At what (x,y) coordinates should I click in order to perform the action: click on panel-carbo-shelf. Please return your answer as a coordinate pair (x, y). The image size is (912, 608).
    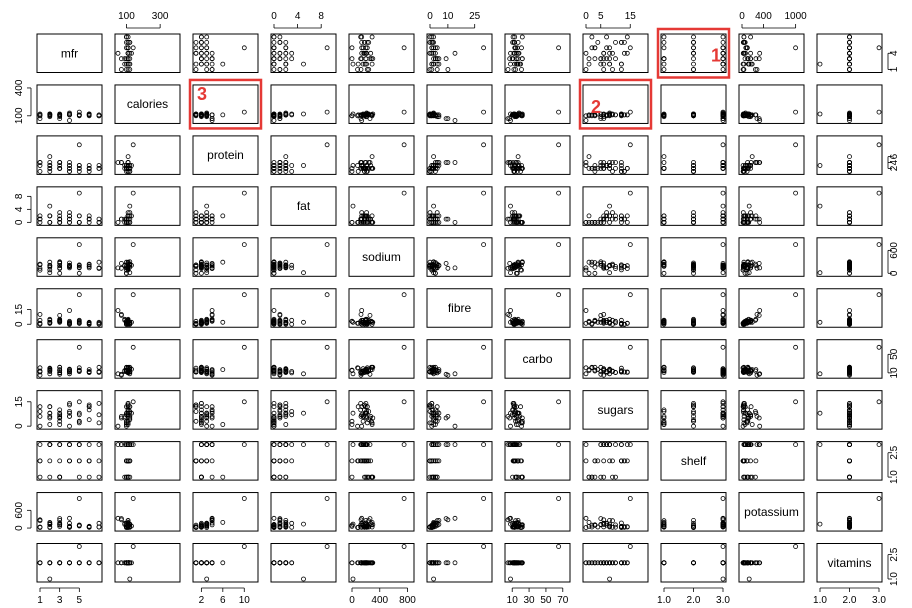
    Looking at the image, I should click on (693, 359).